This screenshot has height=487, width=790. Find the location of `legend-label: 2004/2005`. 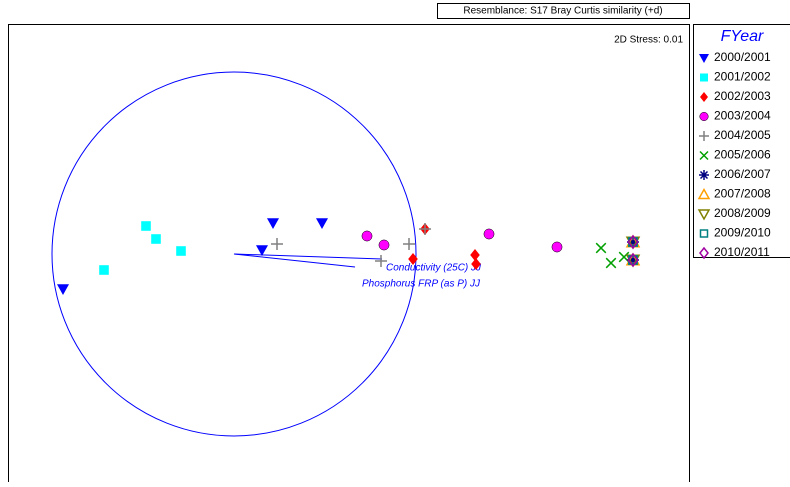

legend-label: 2004/2005 is located at coordinates (742, 135).